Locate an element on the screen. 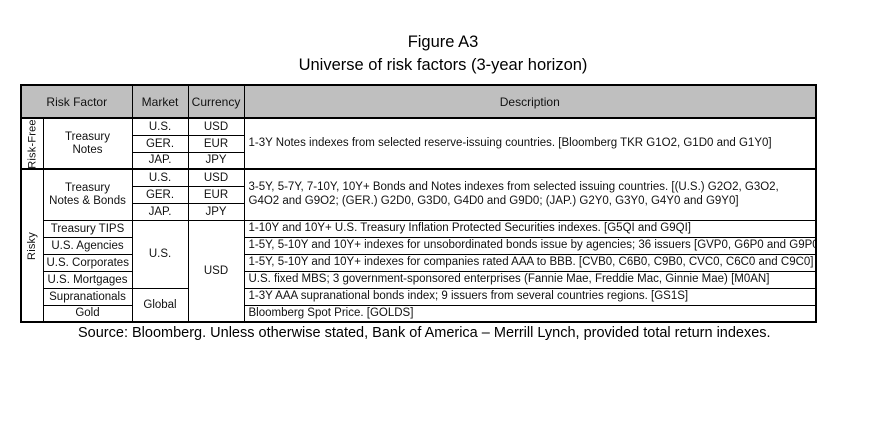 The height and width of the screenshot is (439, 886). group-cell-risk-free: Risk-Free is located at coordinates (32, 143).